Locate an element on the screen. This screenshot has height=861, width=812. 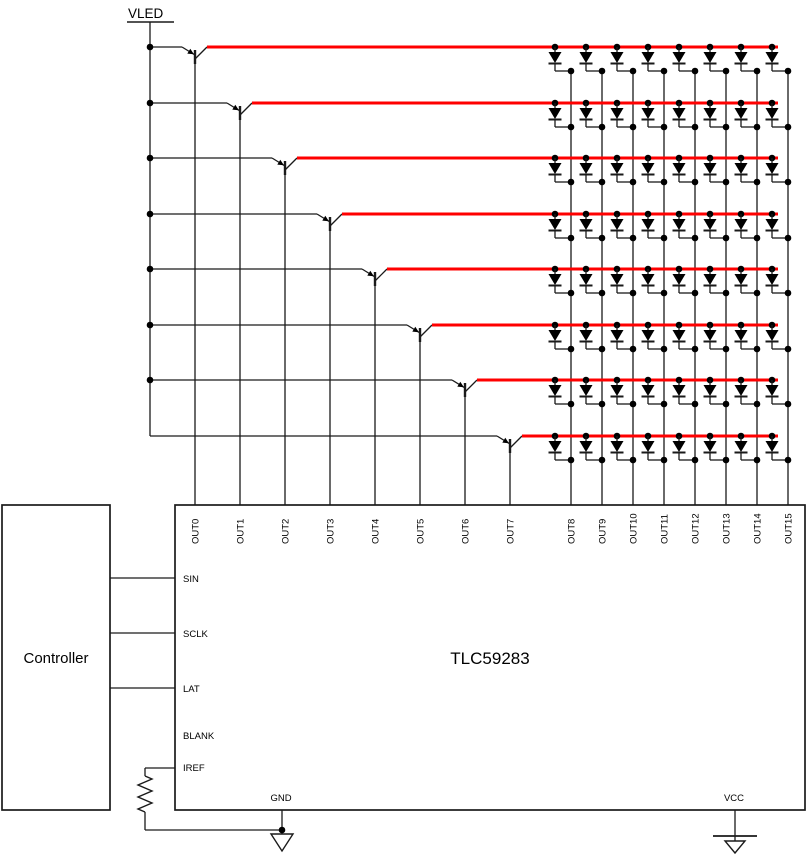
out-pin-label: OUT1 is located at coordinates (241, 531).